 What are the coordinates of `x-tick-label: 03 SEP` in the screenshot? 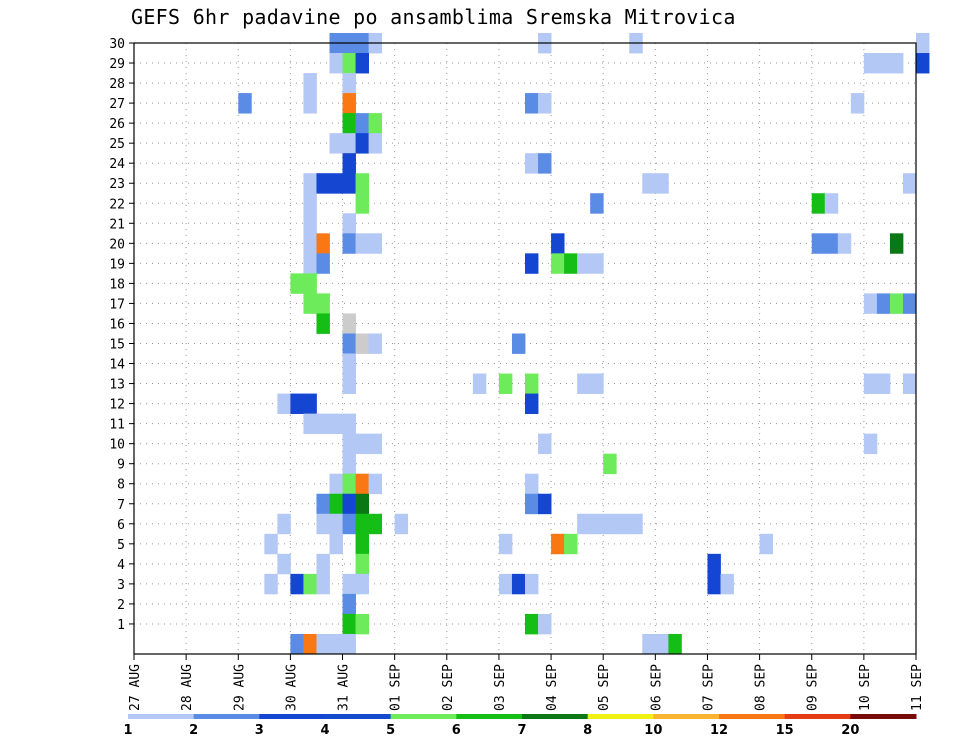 It's located at (500, 687).